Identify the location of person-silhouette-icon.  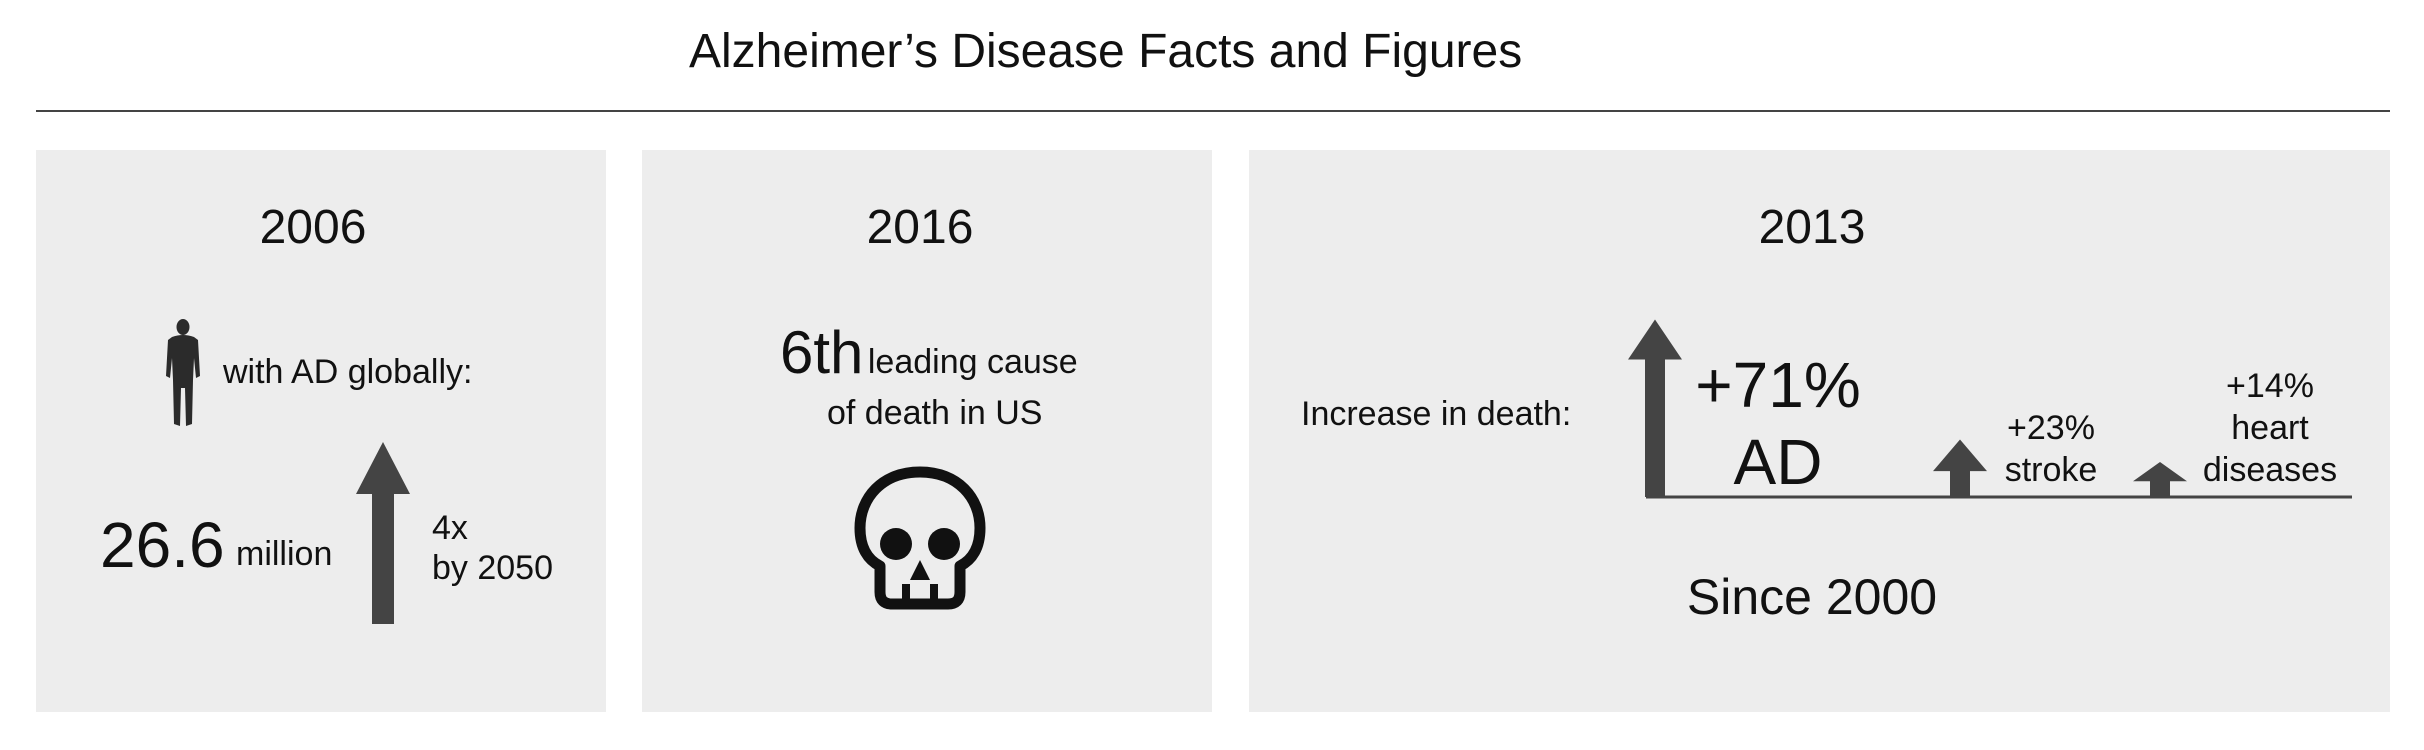
(183, 372).